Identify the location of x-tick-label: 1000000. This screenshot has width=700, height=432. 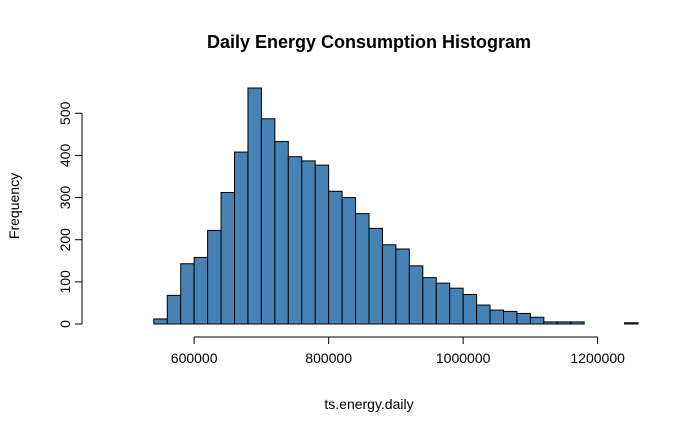
(463, 358).